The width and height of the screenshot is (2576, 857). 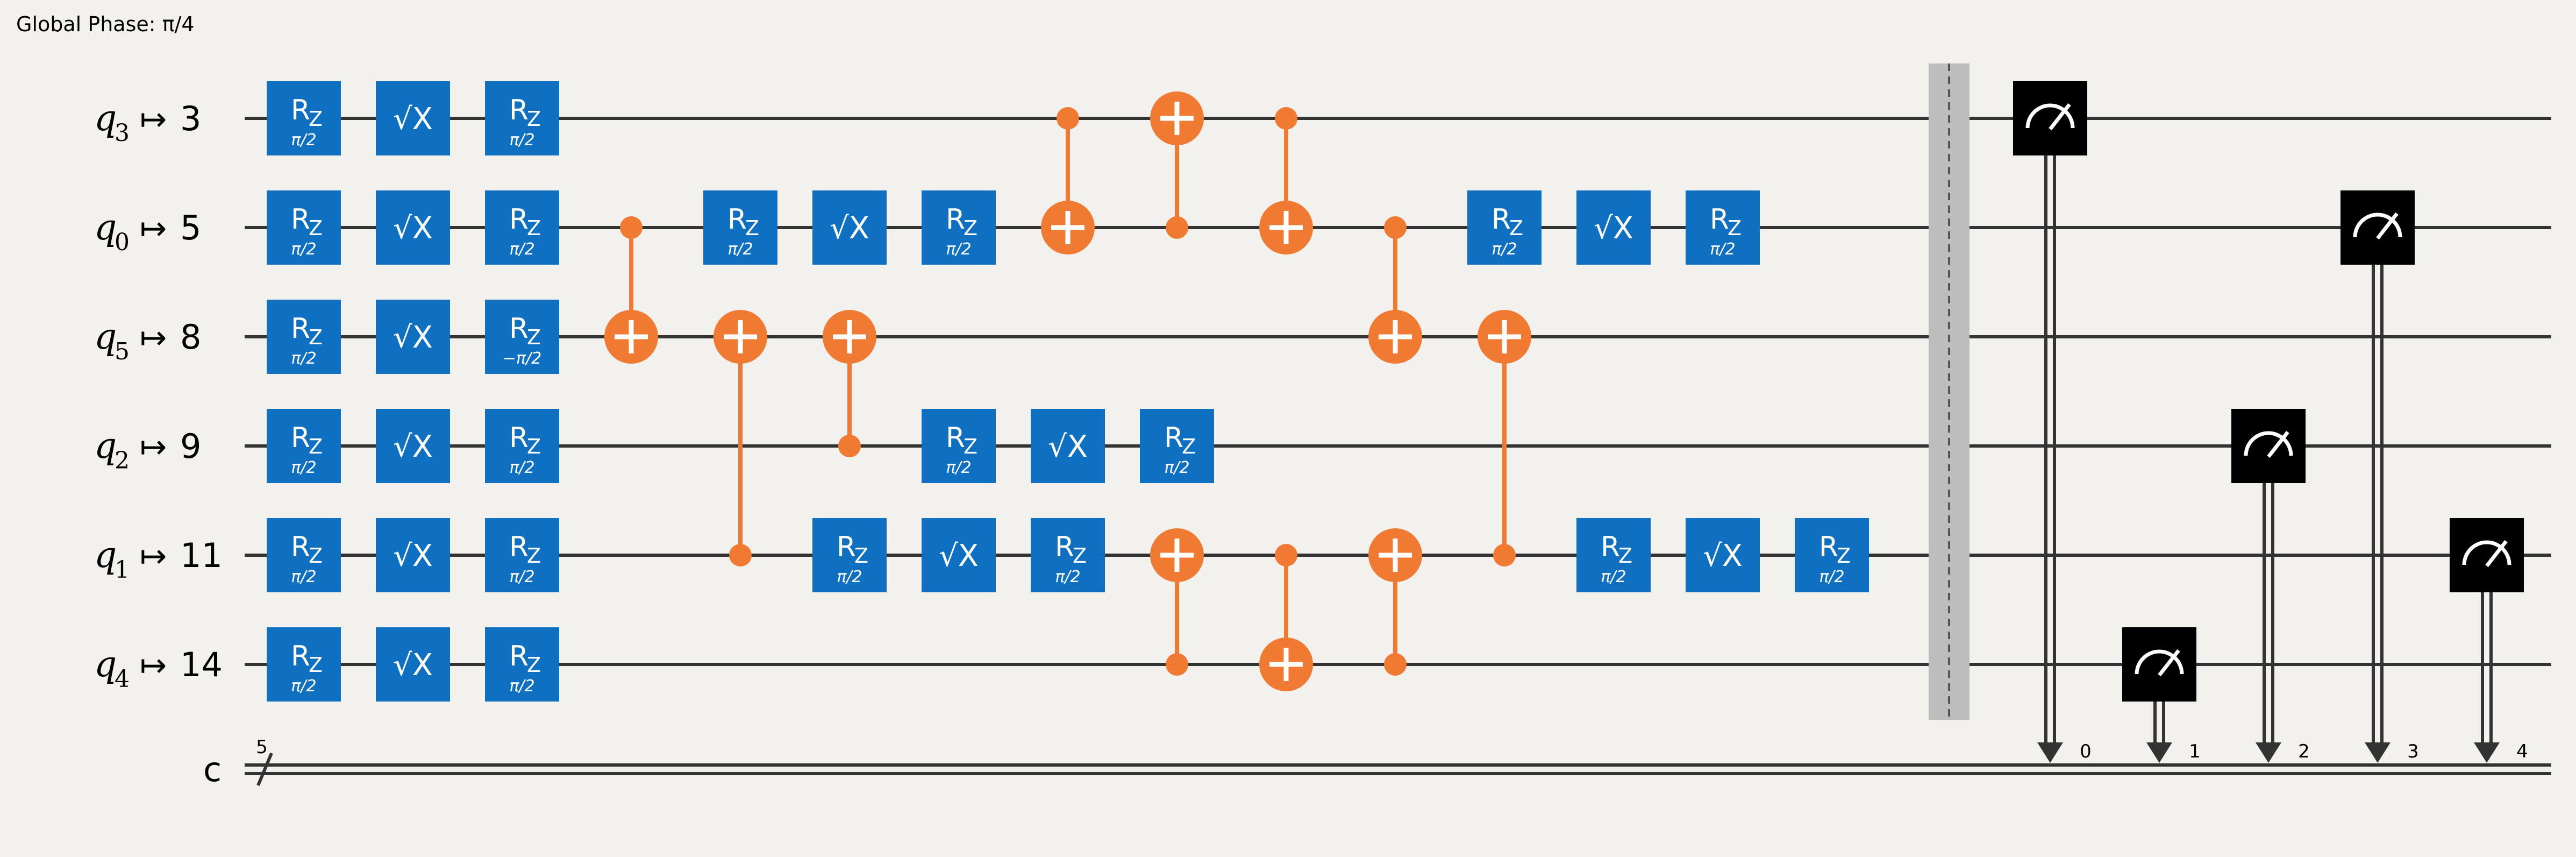 What do you see at coordinates (2379, 476) in the screenshot?
I see `measure-gate: 3` at bounding box center [2379, 476].